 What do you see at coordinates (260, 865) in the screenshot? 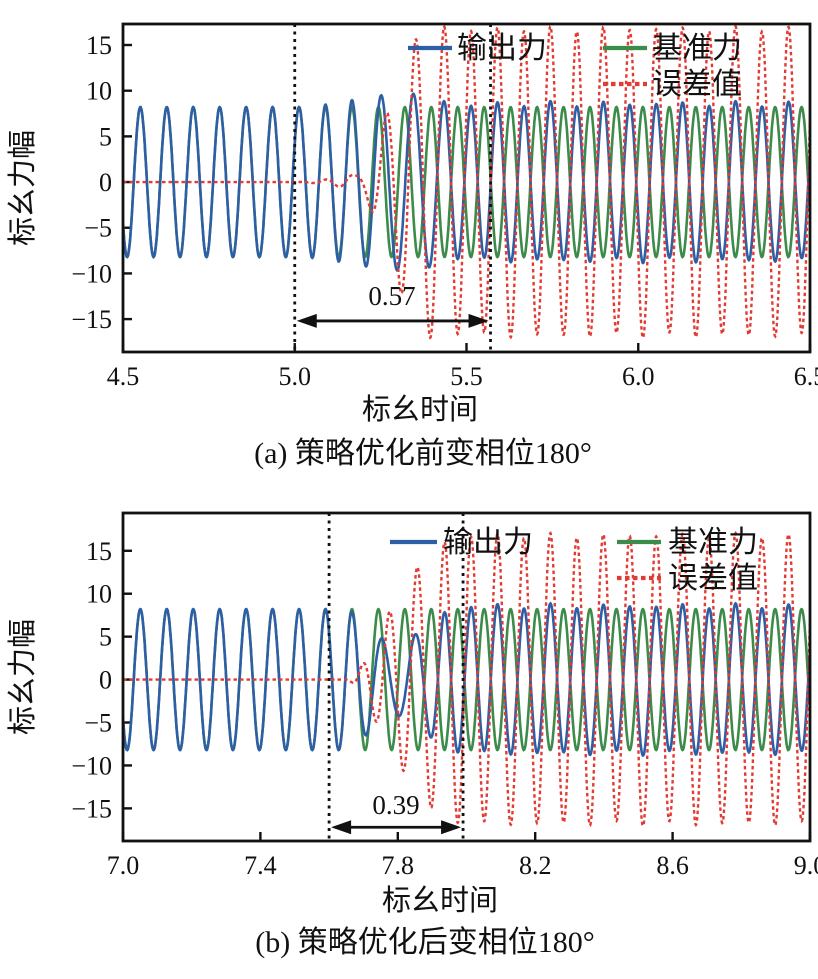
I see `x-tick-label: 7.4` at bounding box center [260, 865].